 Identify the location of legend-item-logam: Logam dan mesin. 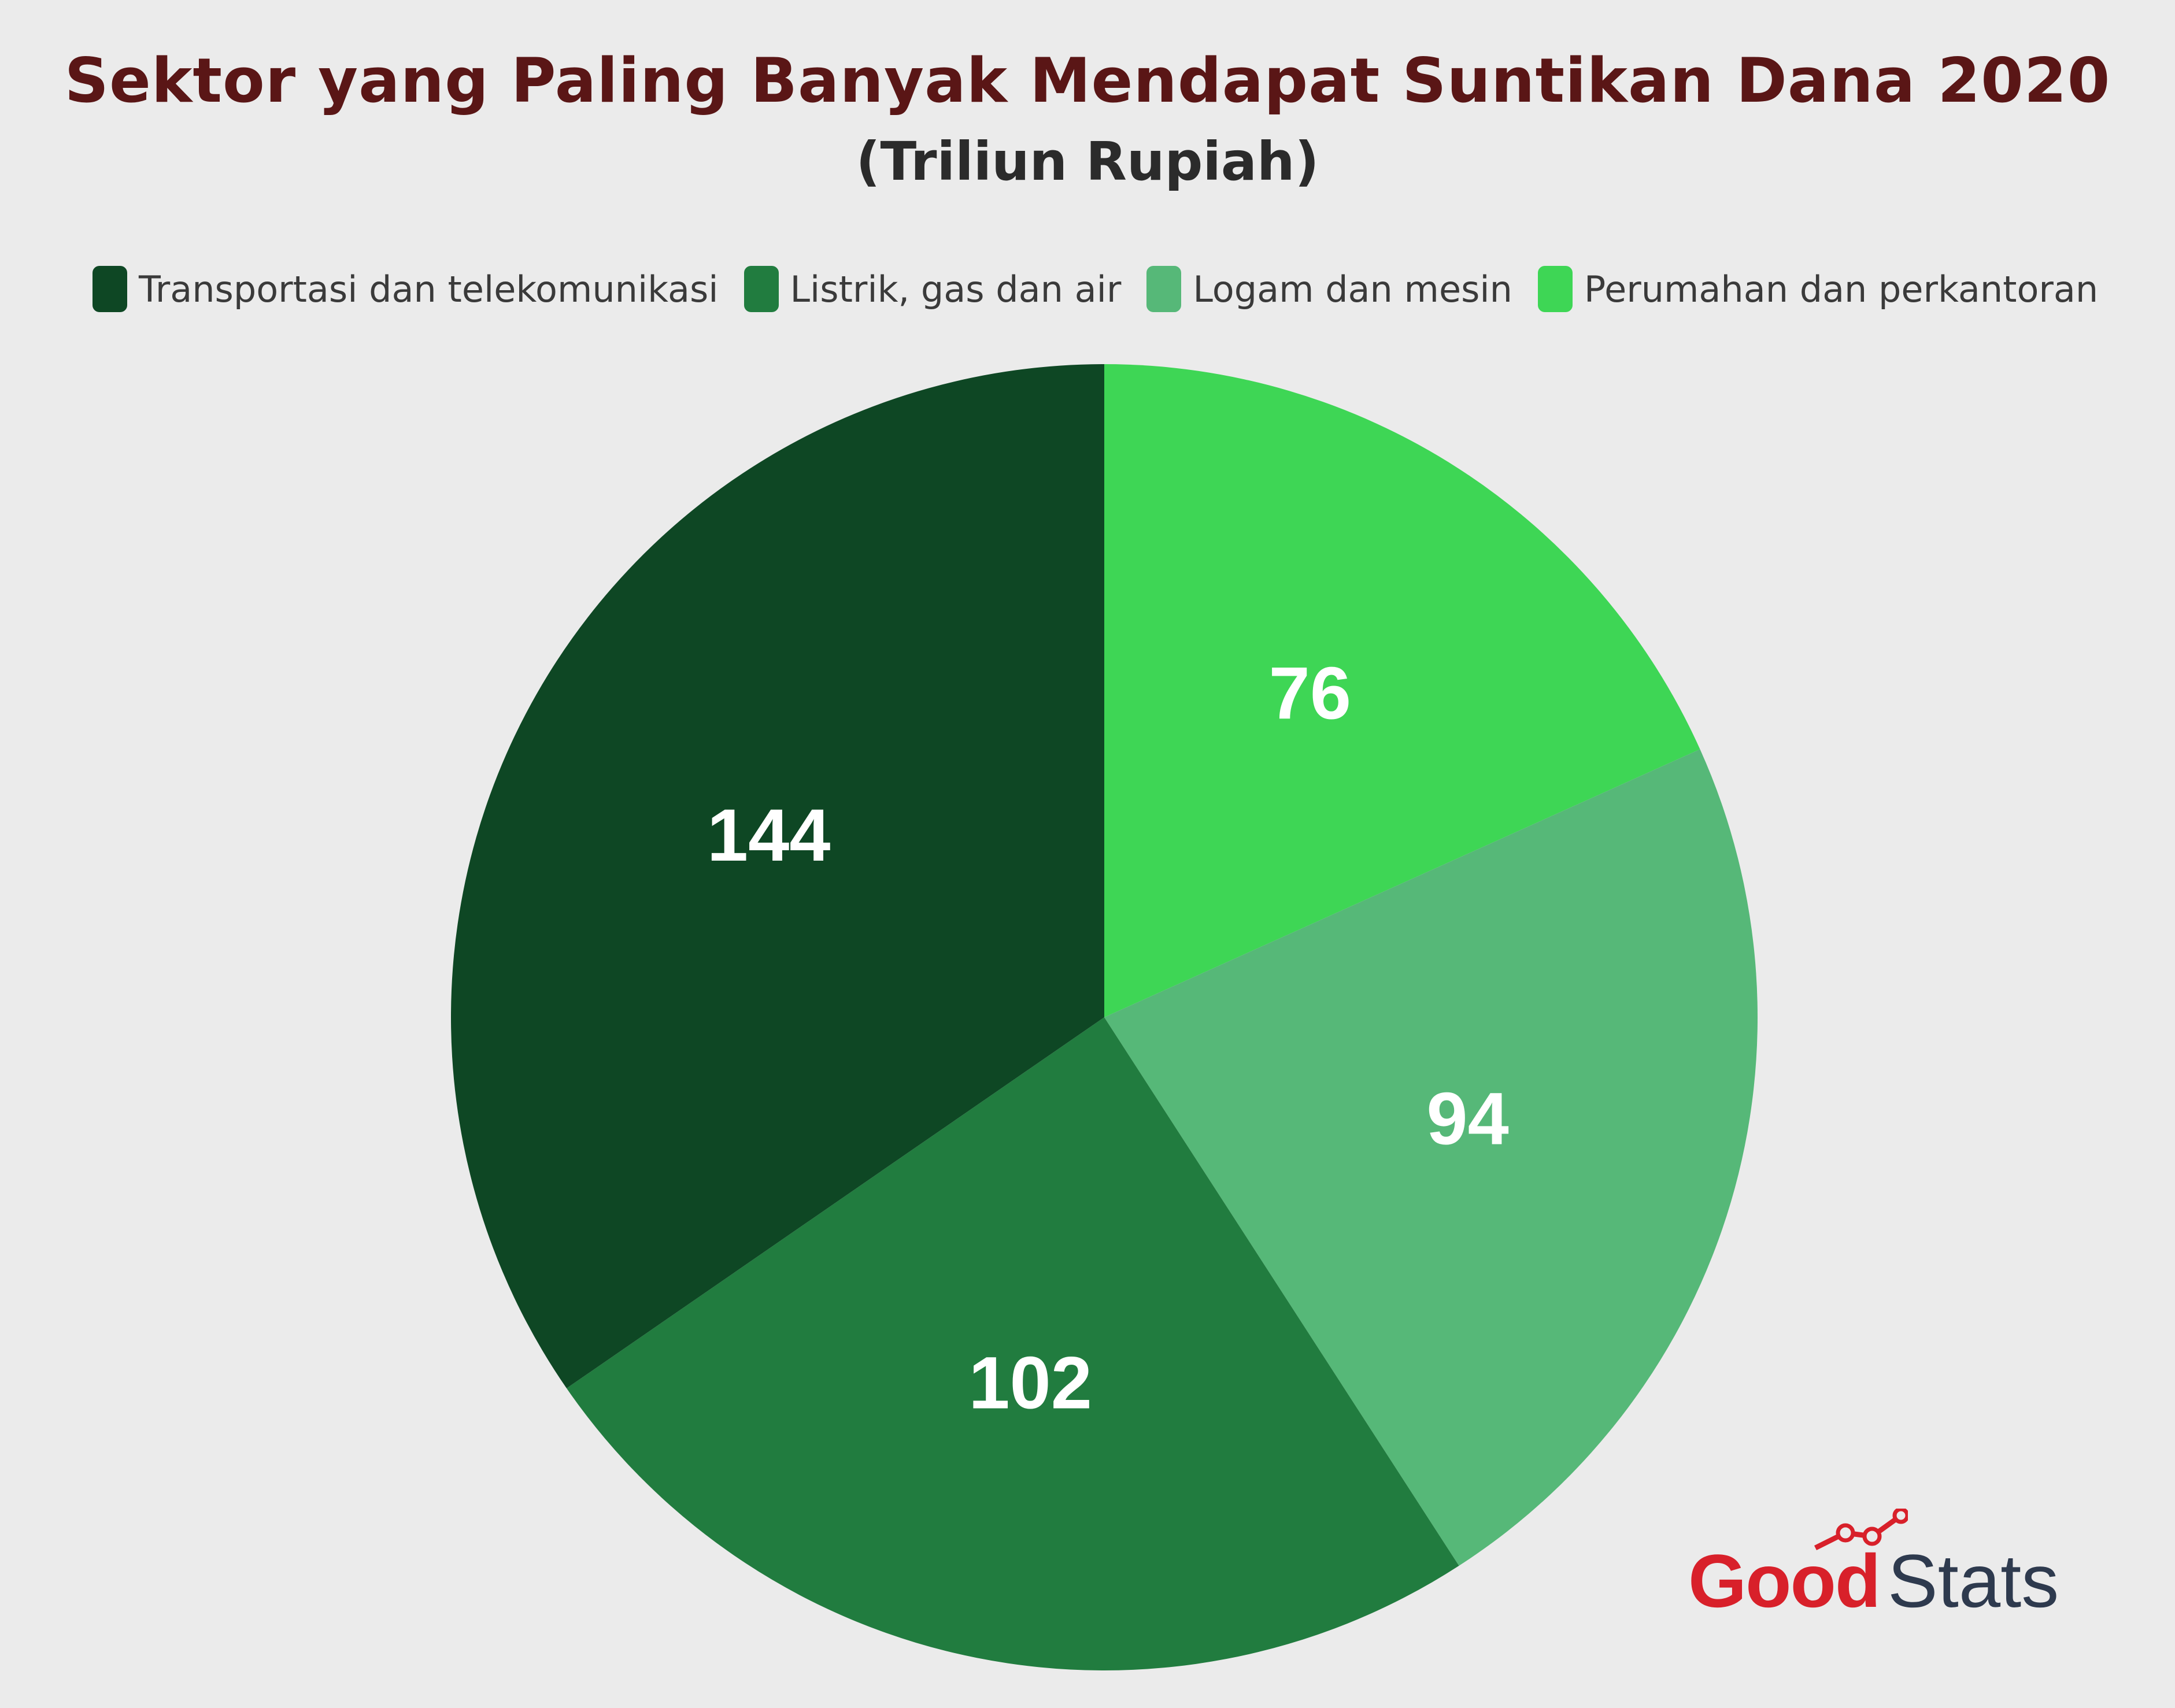
(1329, 289).